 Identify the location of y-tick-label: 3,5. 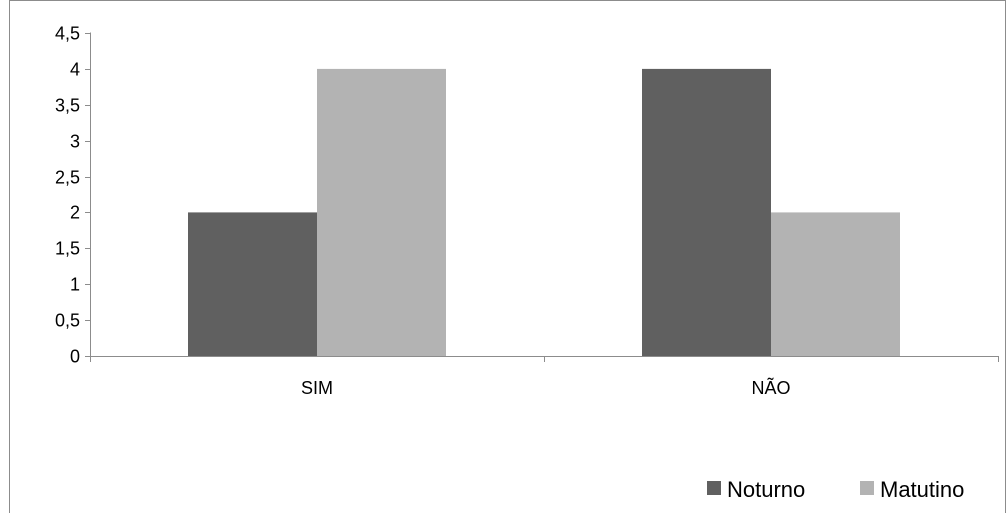
(67, 106).